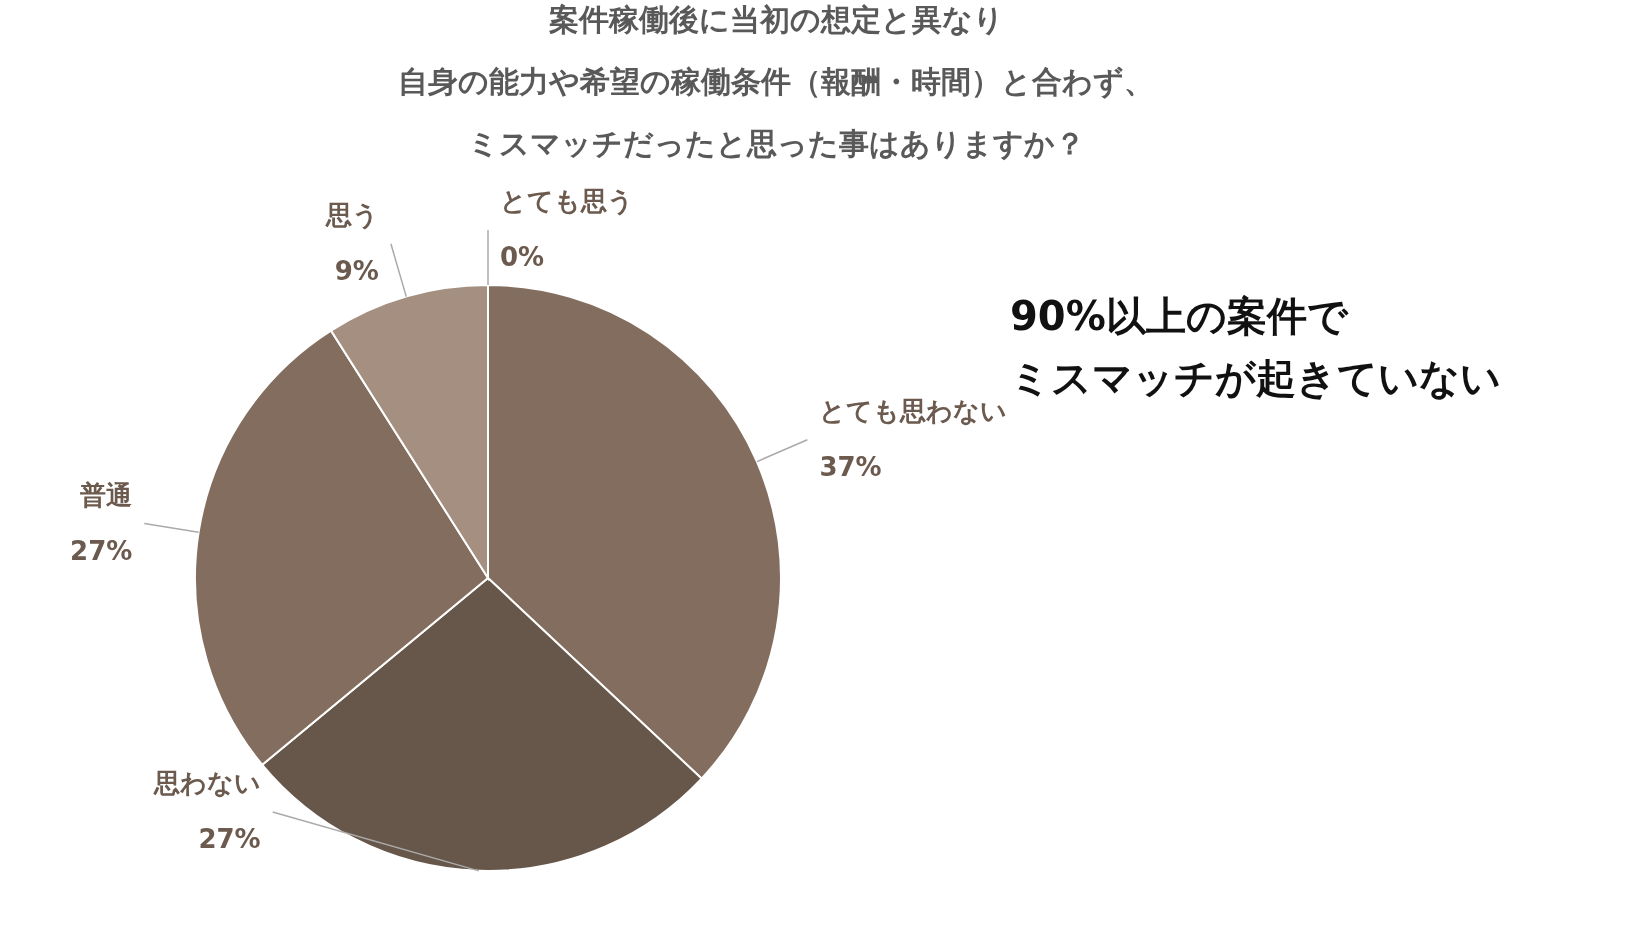 This screenshot has width=1652, height=932. Describe the element at coordinates (356, 270) in the screenshot. I see `data-label: 9%` at that location.